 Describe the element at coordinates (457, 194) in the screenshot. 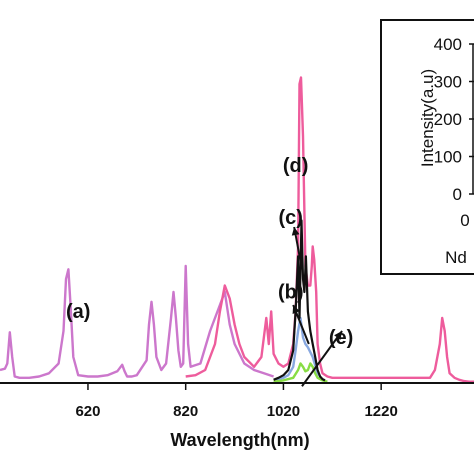

I see `inset-y-tick-label-0: 0` at that location.